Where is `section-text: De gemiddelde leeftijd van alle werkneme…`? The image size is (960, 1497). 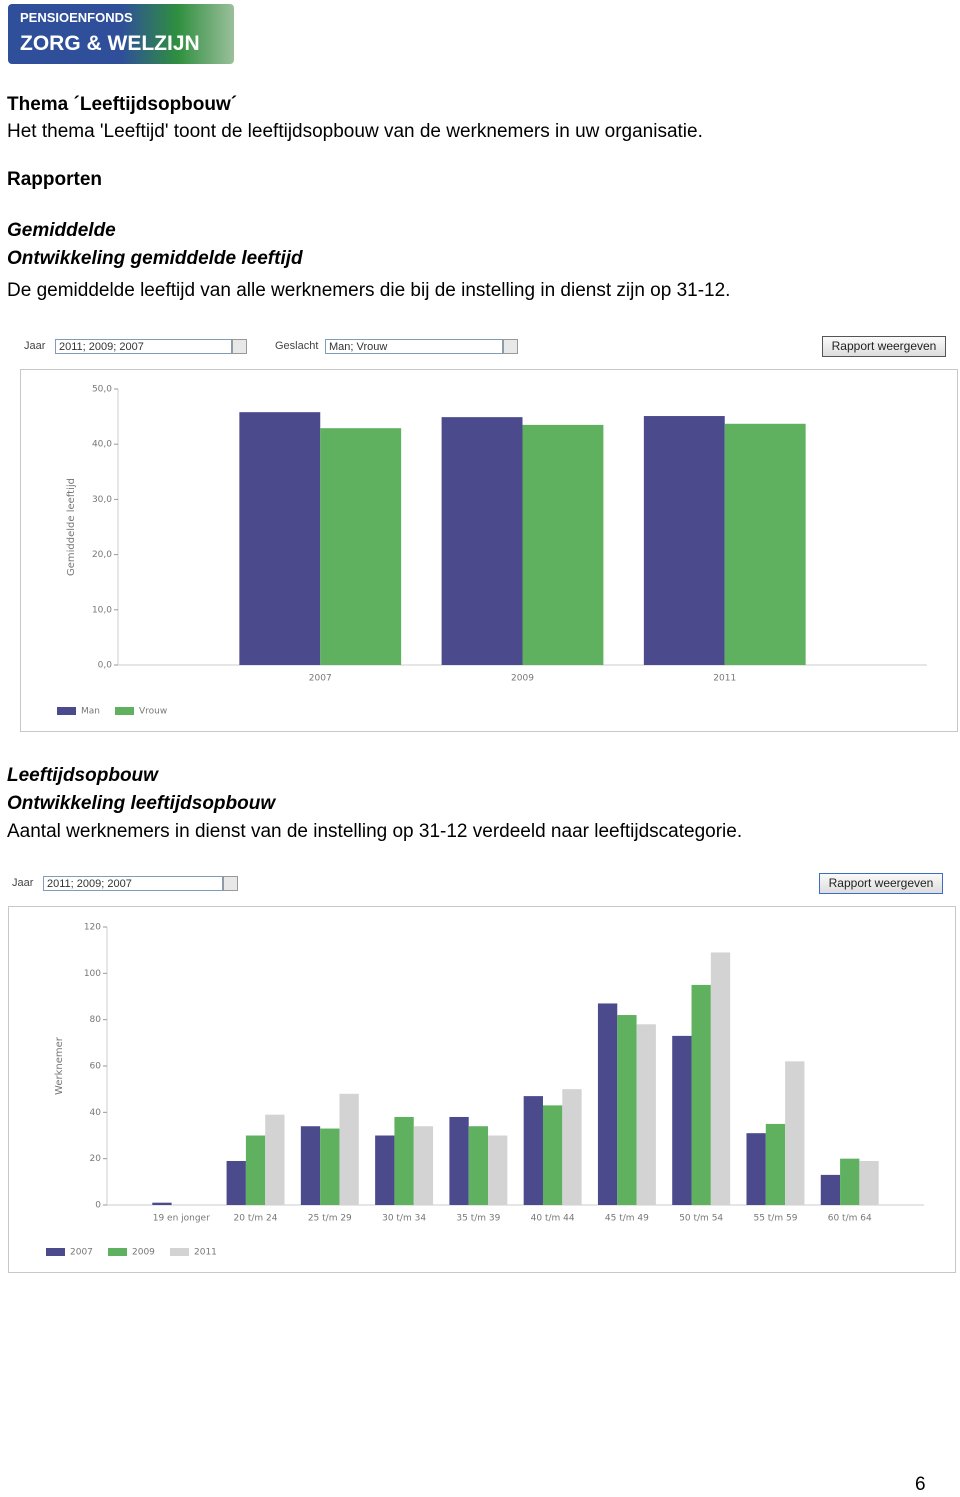 section-text: De gemiddelde leeftijd van alle werkneme… is located at coordinates (369, 290).